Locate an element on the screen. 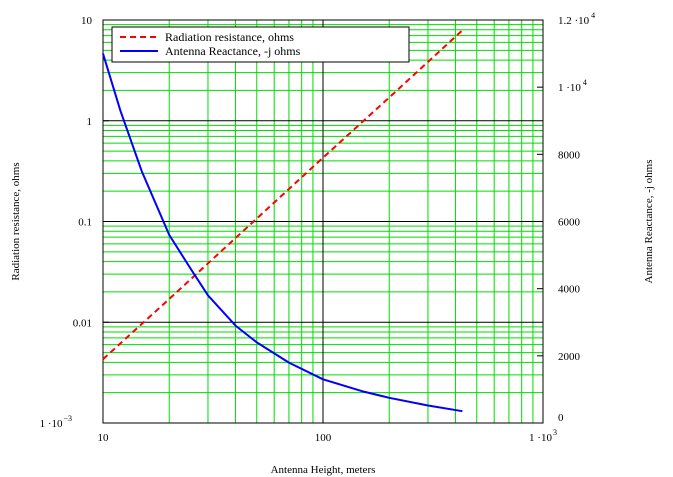  y2-axis-label: Antenna Reactance, -j ohms is located at coordinates (649, 221).